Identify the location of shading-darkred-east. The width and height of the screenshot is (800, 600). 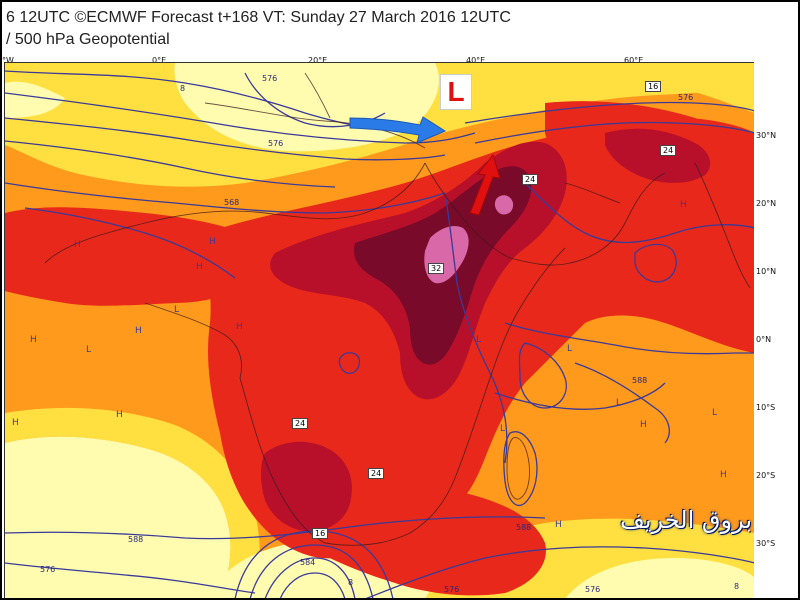
(658, 155).